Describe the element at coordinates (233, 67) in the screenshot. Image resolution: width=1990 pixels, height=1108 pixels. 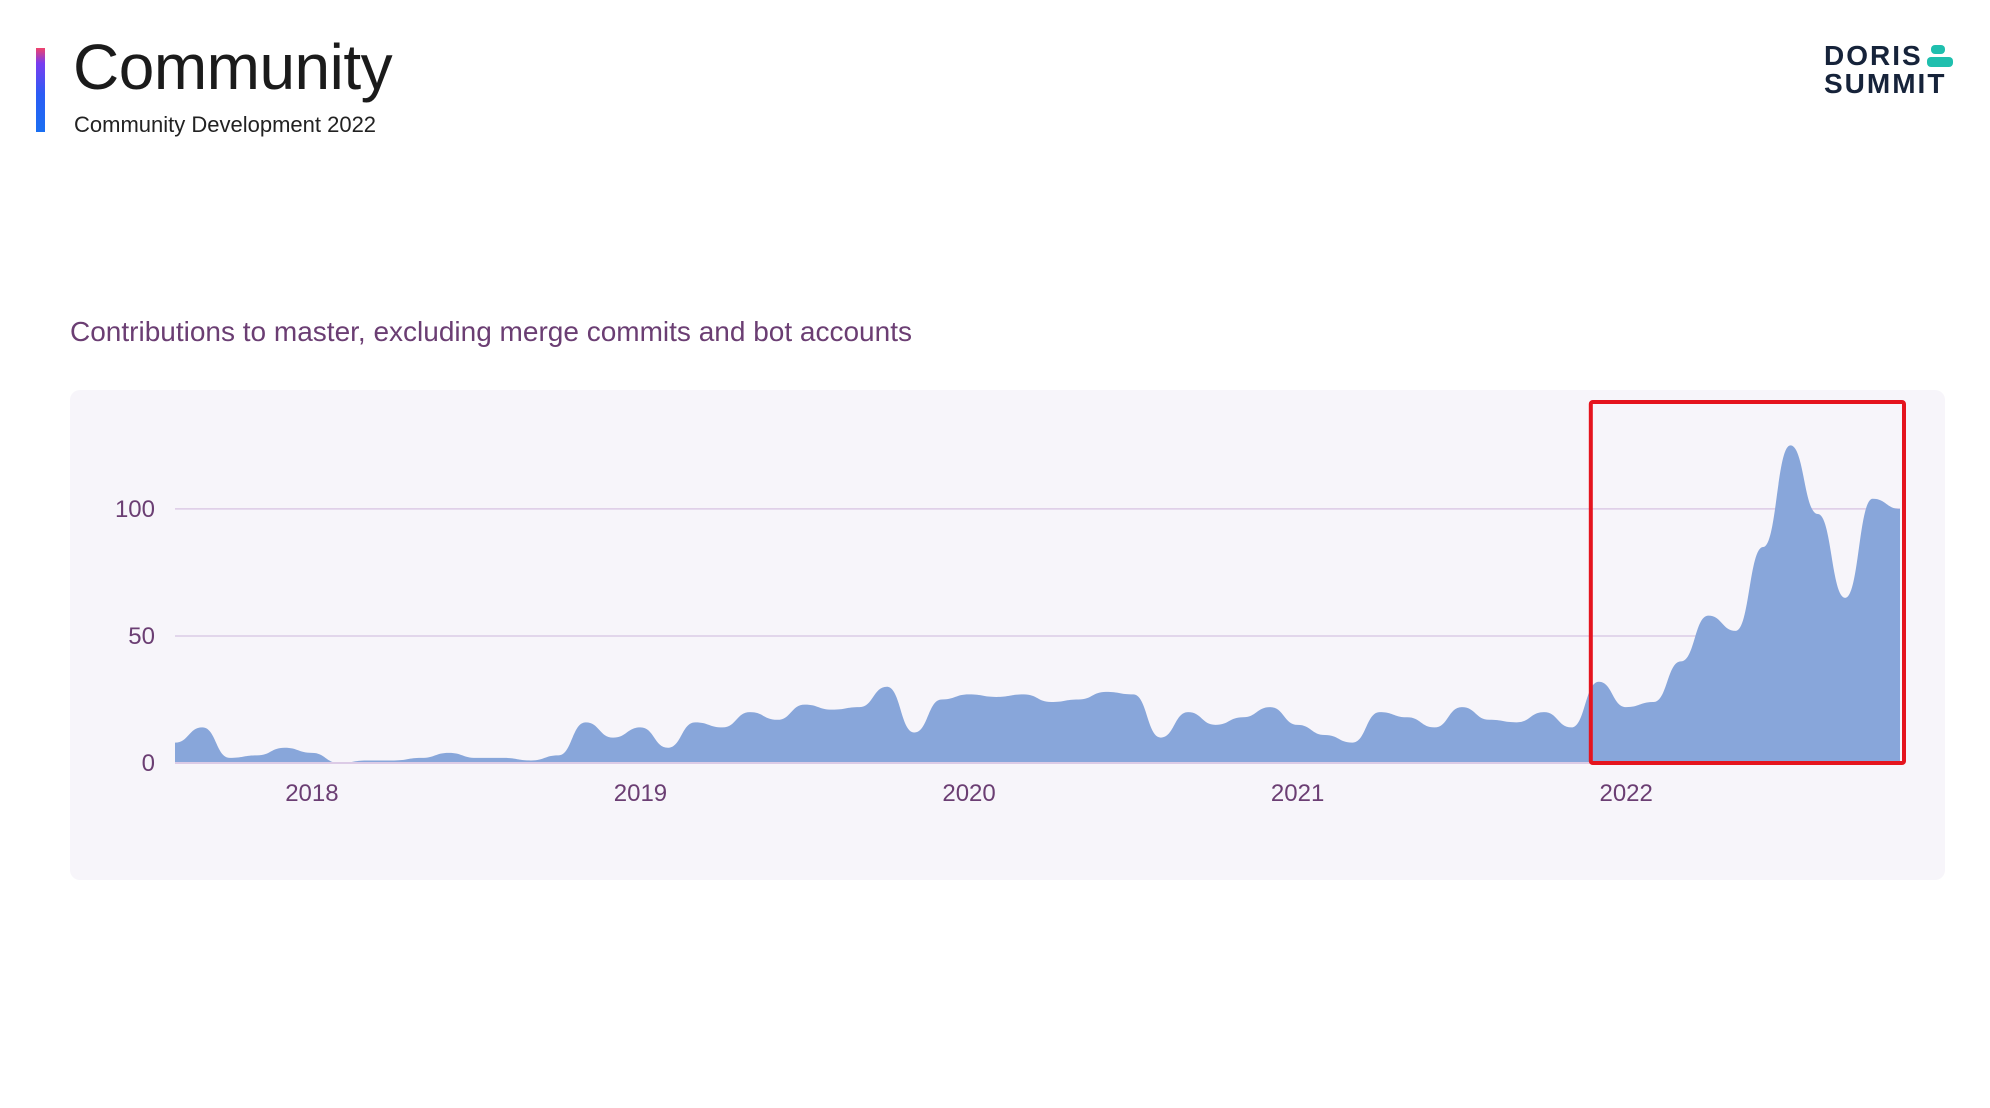
I see `page-title: Community` at that location.